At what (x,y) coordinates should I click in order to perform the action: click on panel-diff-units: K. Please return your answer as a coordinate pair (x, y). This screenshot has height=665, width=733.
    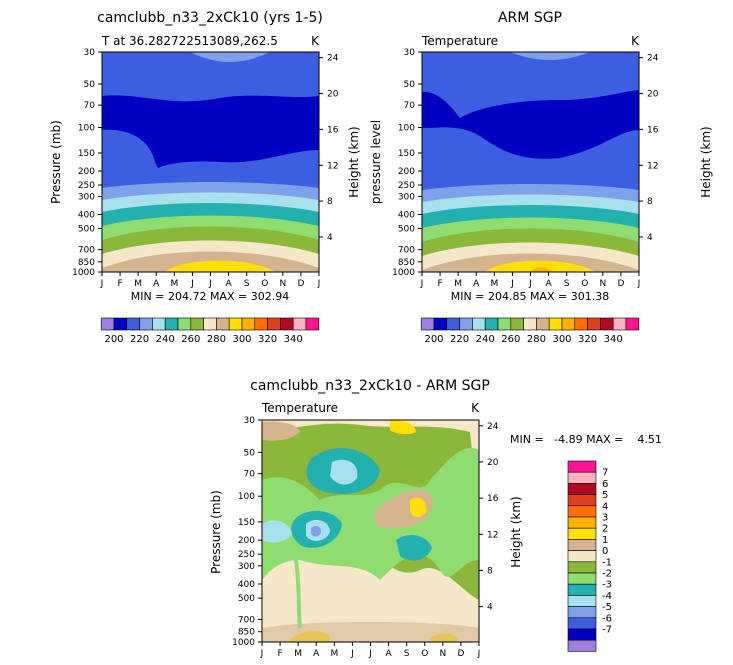
    Looking at the image, I should click on (475, 408).